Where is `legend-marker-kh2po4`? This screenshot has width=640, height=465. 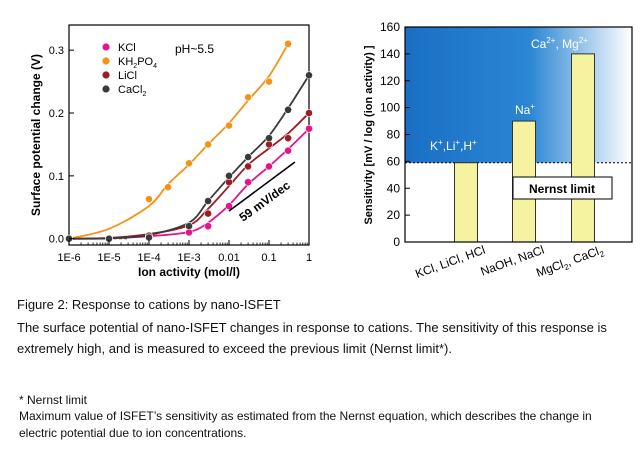 legend-marker-kh2po4 is located at coordinates (106, 61).